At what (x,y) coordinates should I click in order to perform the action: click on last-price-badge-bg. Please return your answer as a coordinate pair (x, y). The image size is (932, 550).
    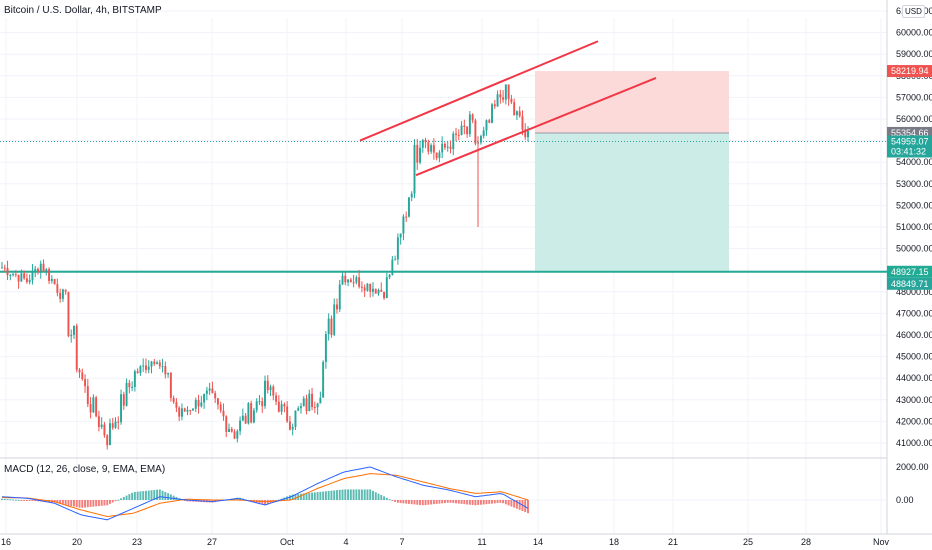
    Looking at the image, I should click on (909, 146).